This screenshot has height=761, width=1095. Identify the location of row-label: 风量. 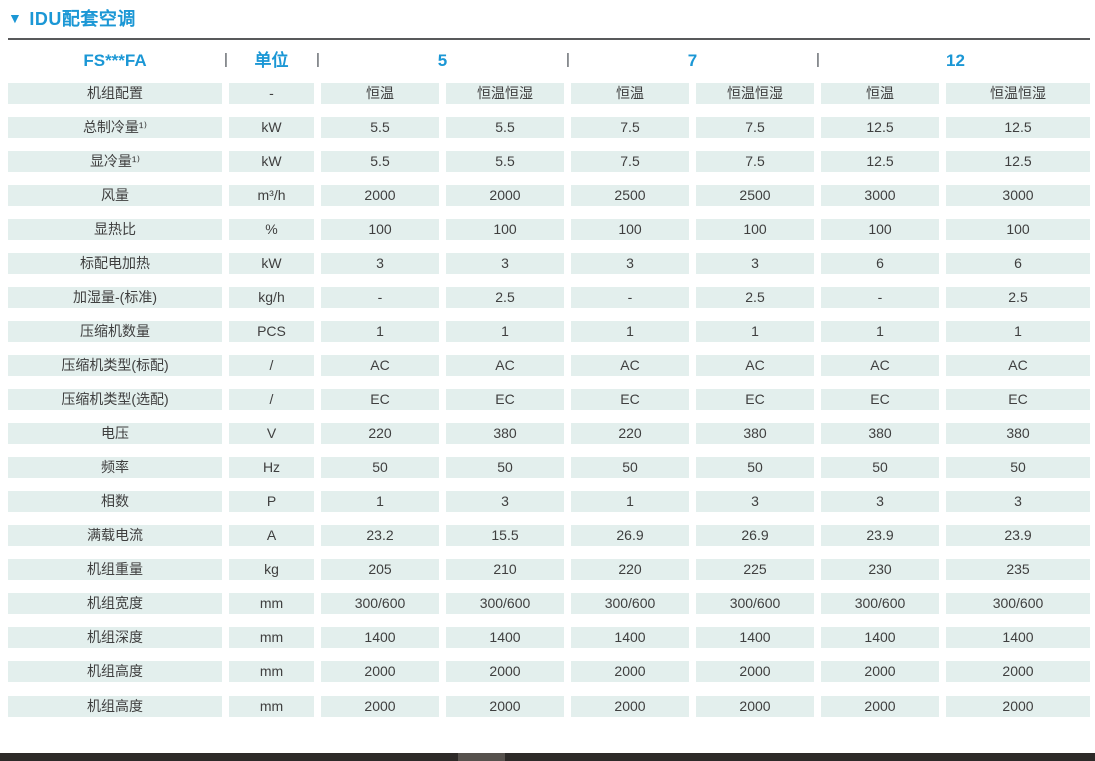
(115, 195).